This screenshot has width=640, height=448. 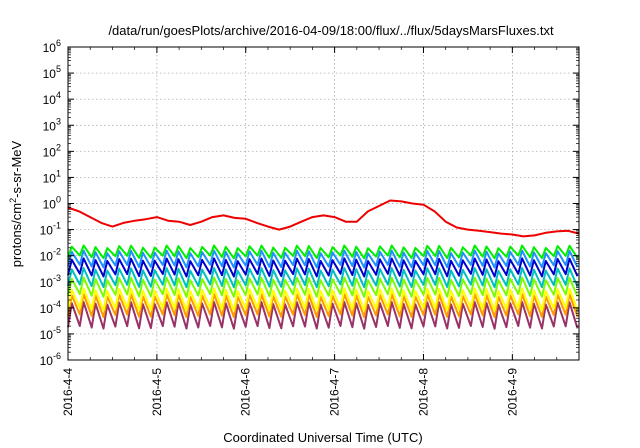 What do you see at coordinates (52, 150) in the screenshot?
I see `y-tick-label: 10²` at bounding box center [52, 150].